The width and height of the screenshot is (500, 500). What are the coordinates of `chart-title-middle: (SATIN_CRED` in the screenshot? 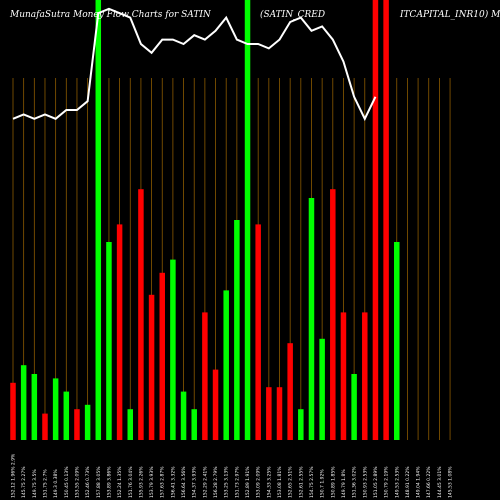 It's located at (293, 15).